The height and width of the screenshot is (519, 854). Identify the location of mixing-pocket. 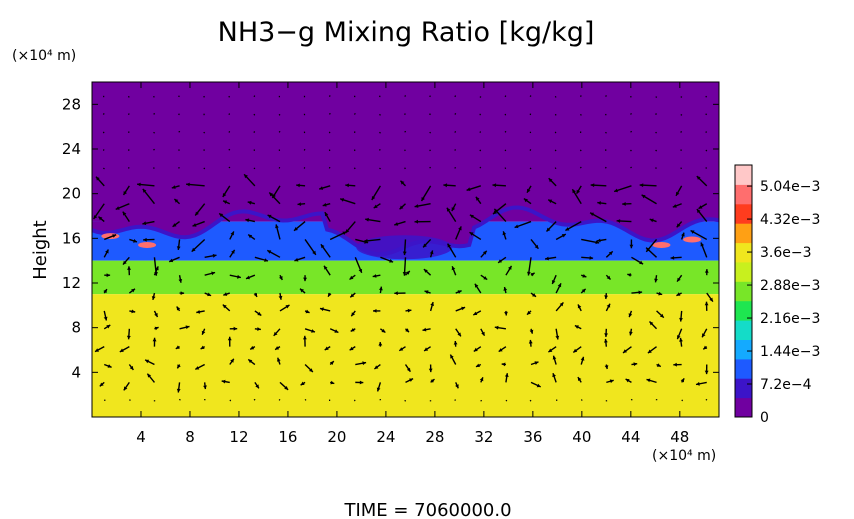
(569, 240).